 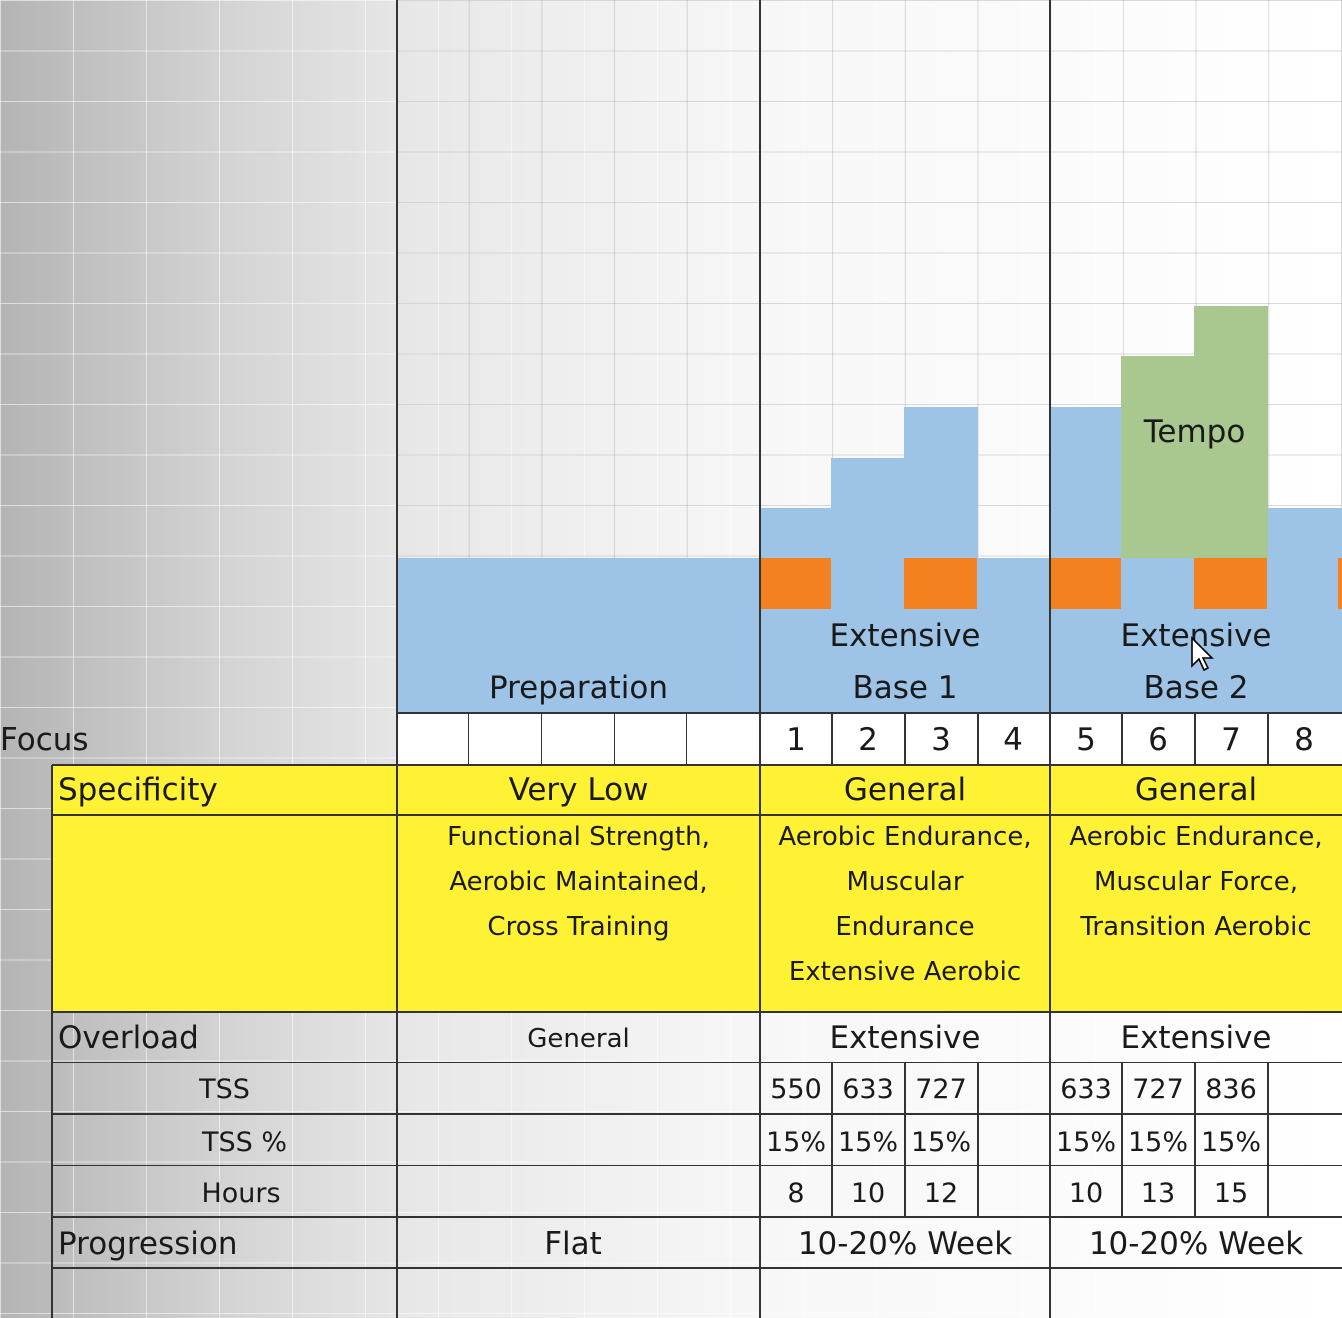 What do you see at coordinates (796, 740) in the screenshot?
I see `week-number: 1` at bounding box center [796, 740].